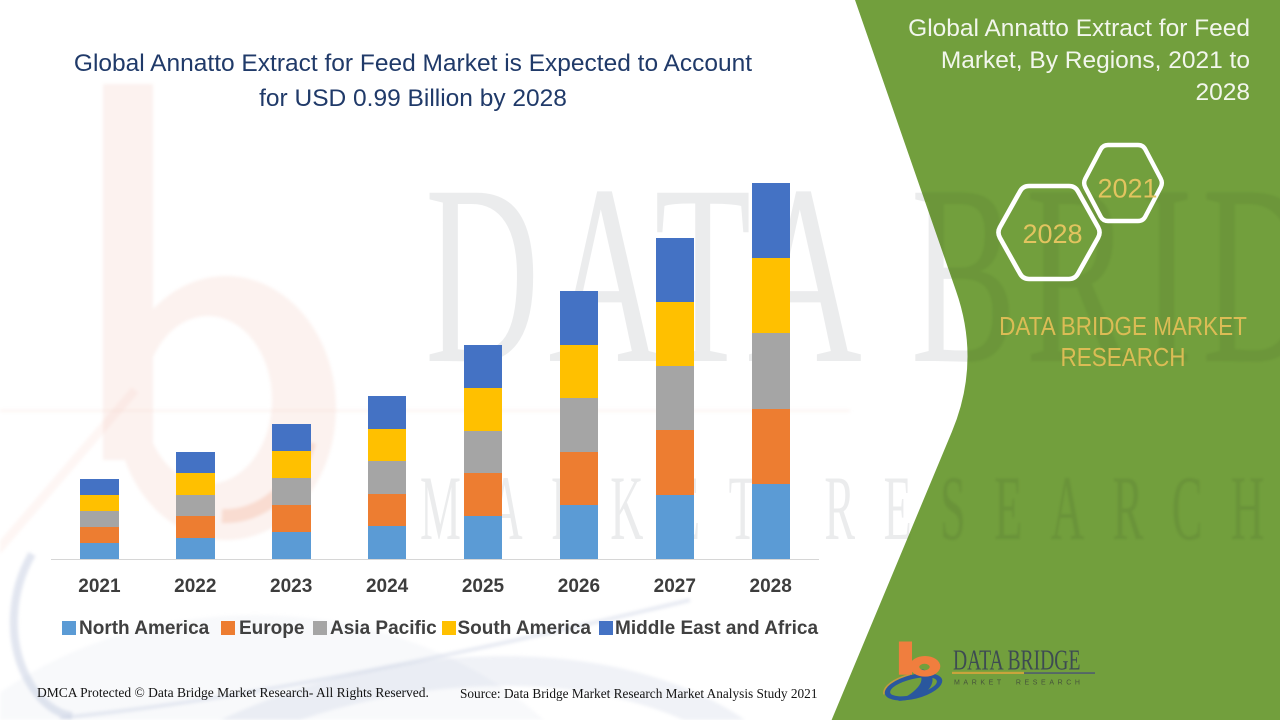 This screenshot has height=720, width=1280. What do you see at coordinates (1019, 683) in the screenshot?
I see `svg-text: MARKET RESEARCH` at bounding box center [1019, 683].